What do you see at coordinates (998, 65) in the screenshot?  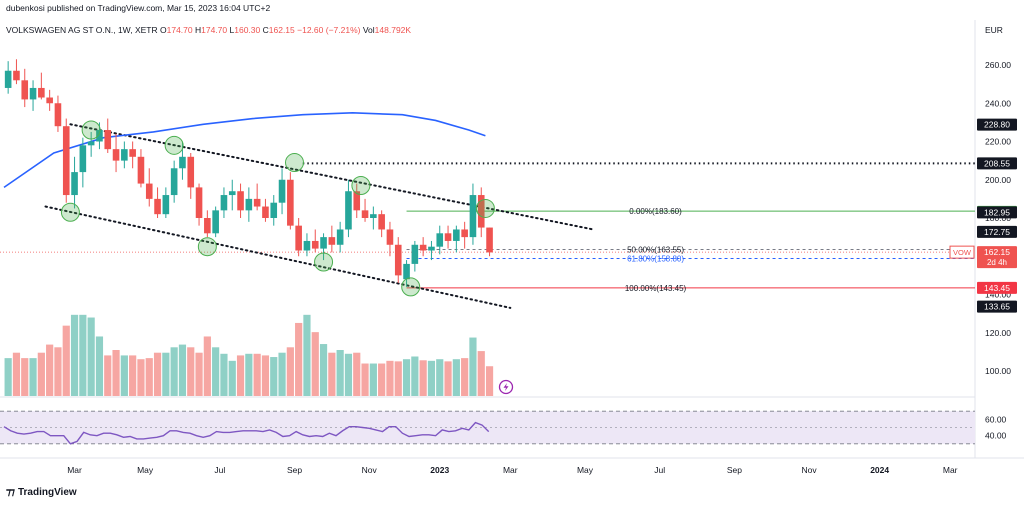 I see `price-tick-label: 260.00` at bounding box center [998, 65].